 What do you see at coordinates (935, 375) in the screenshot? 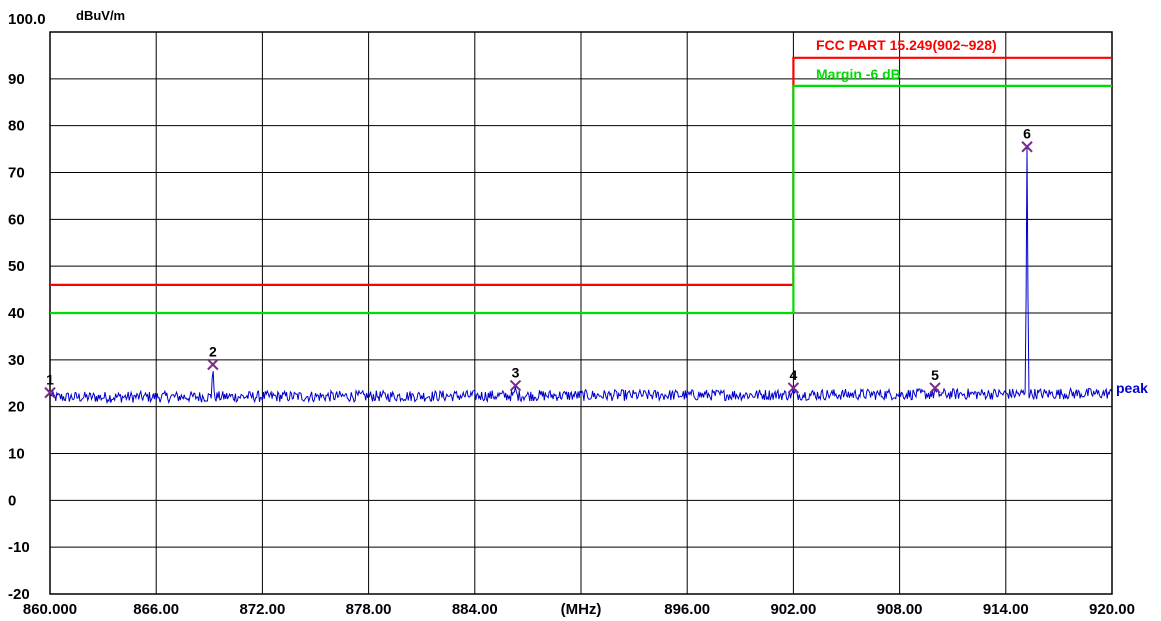
I see `marker-label: 5` at bounding box center [935, 375].